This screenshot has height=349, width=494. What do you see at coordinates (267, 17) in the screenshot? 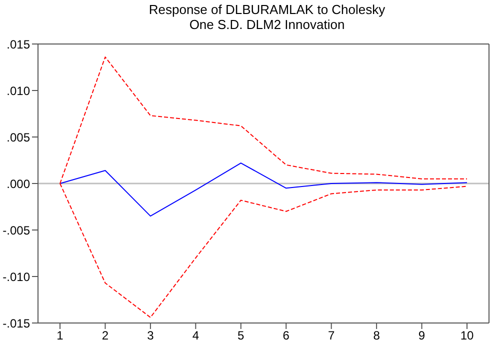
I see `chart-title: Response of DLBURAMLAK to Cholesky One S.D. DLM2 Innovation` at bounding box center [267, 17].